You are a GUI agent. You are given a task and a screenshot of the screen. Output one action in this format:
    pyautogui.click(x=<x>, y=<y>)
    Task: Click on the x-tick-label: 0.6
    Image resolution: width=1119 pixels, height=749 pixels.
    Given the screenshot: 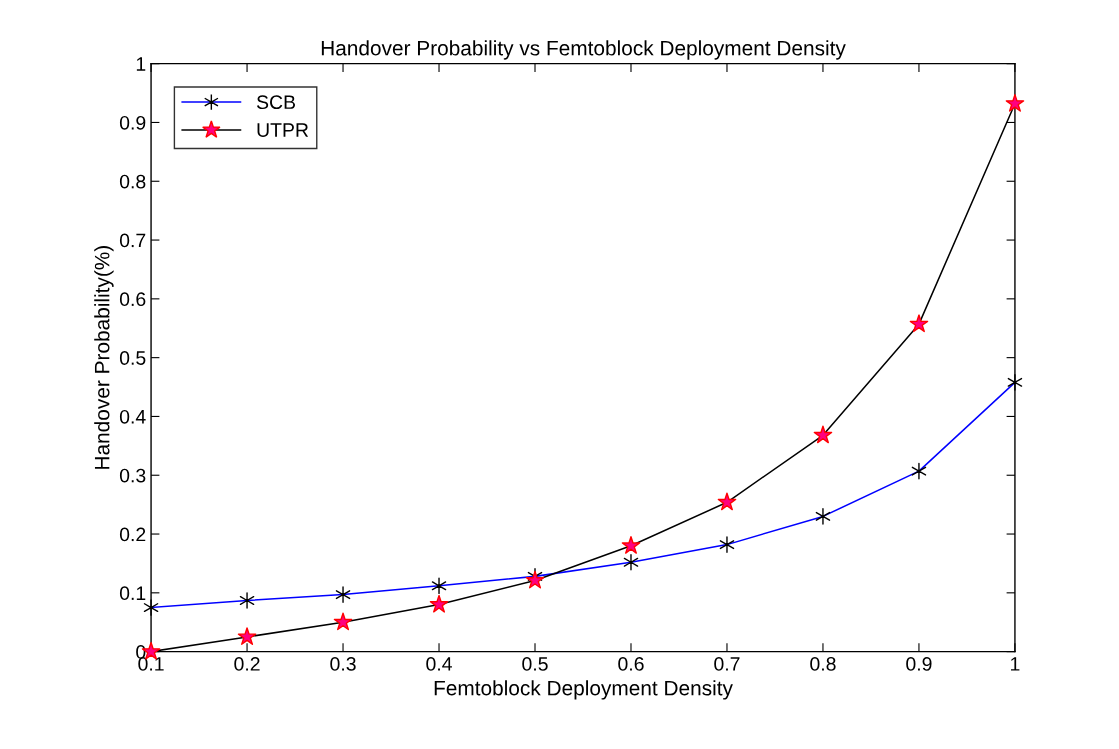 What is the action you would take?
    pyautogui.click(x=631, y=664)
    